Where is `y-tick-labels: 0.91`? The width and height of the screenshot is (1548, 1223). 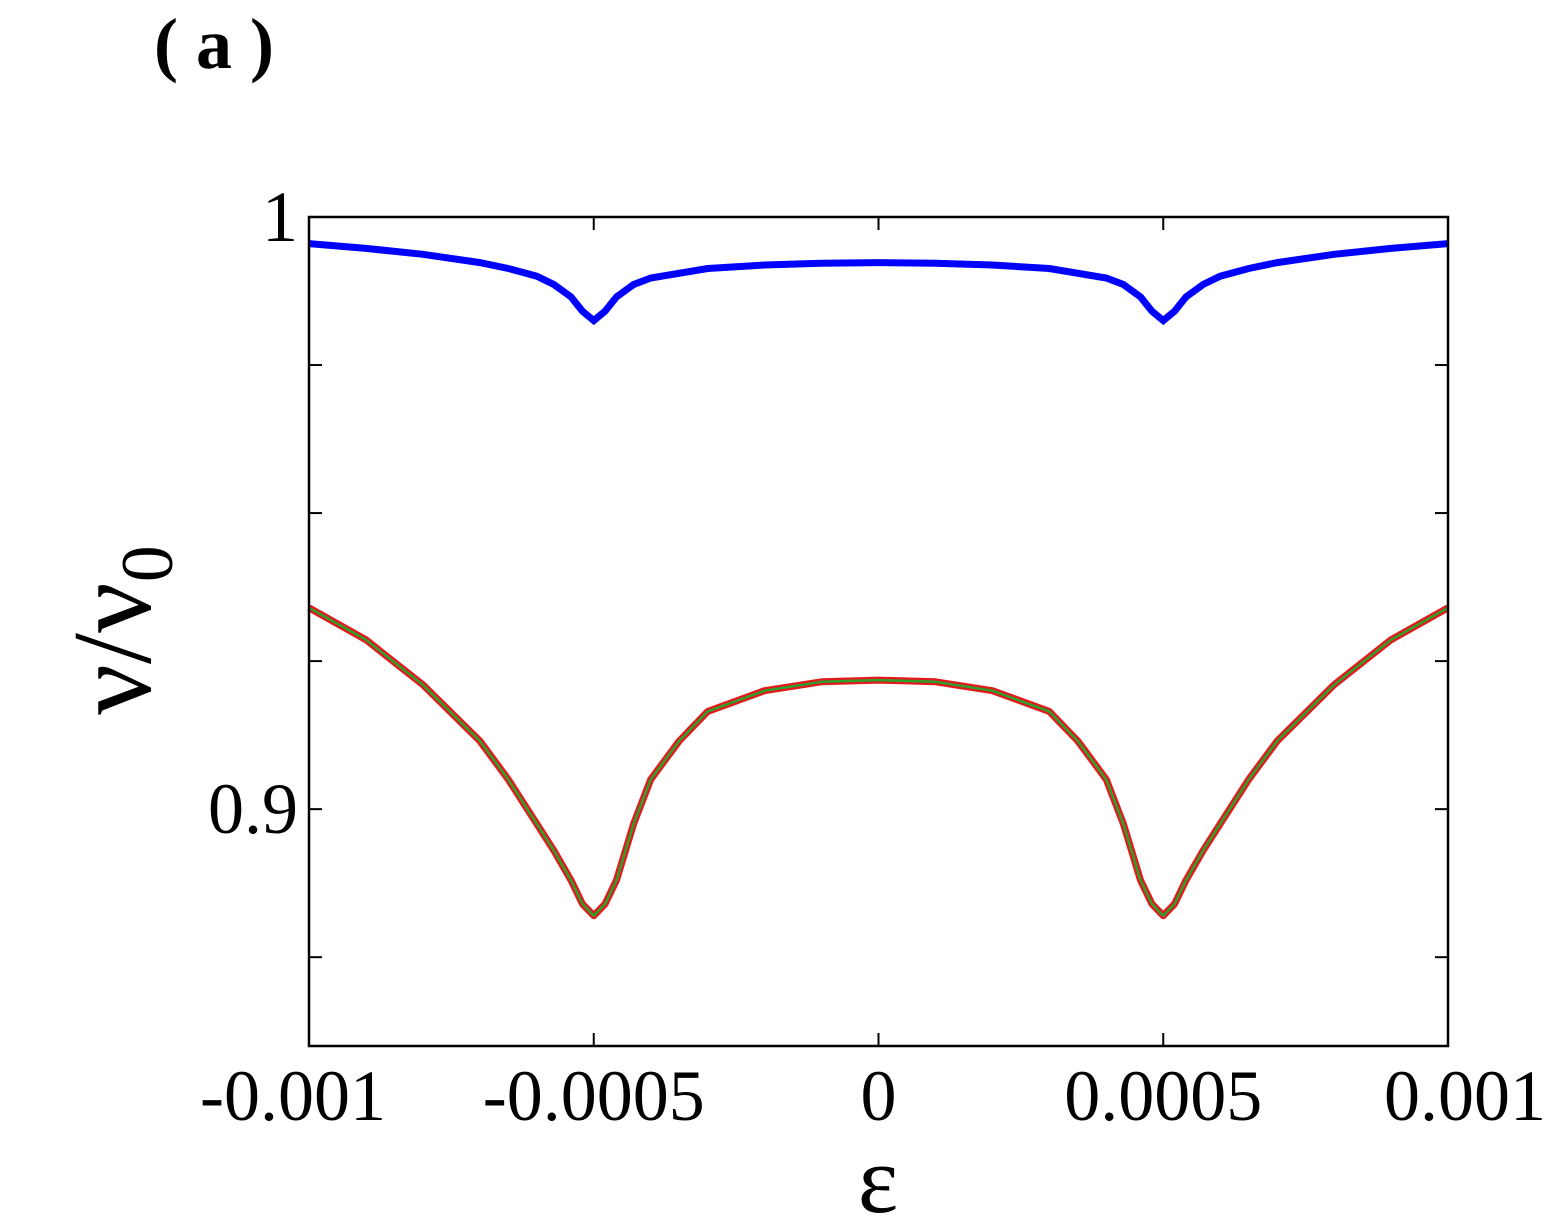
y-tick-labels: 0.91 is located at coordinates (253, 513).